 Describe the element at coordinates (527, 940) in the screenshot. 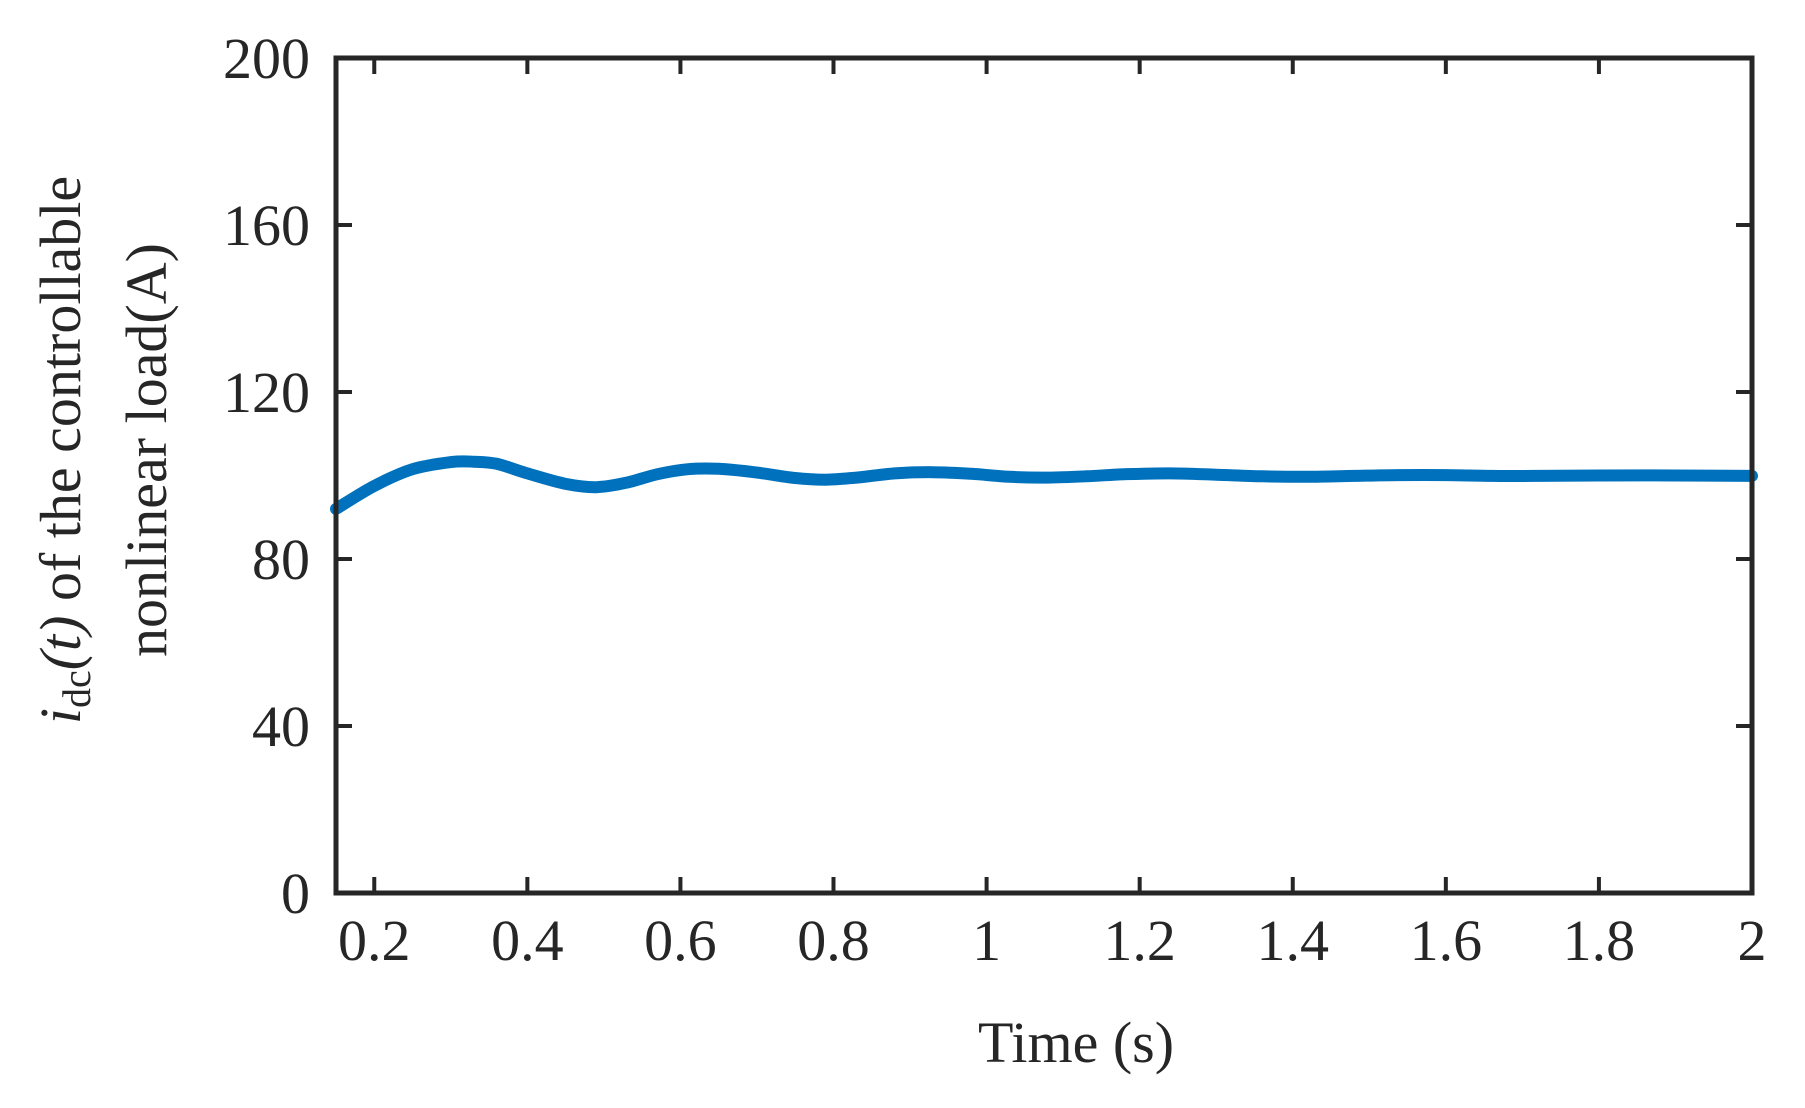

I see `x-tick-label: 0.4` at that location.